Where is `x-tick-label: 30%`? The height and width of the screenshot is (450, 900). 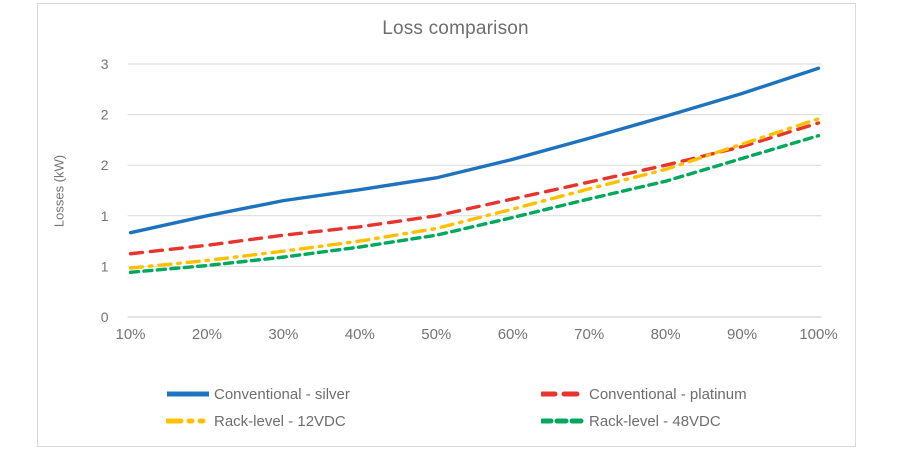 x-tick-label: 30% is located at coordinates (283, 334).